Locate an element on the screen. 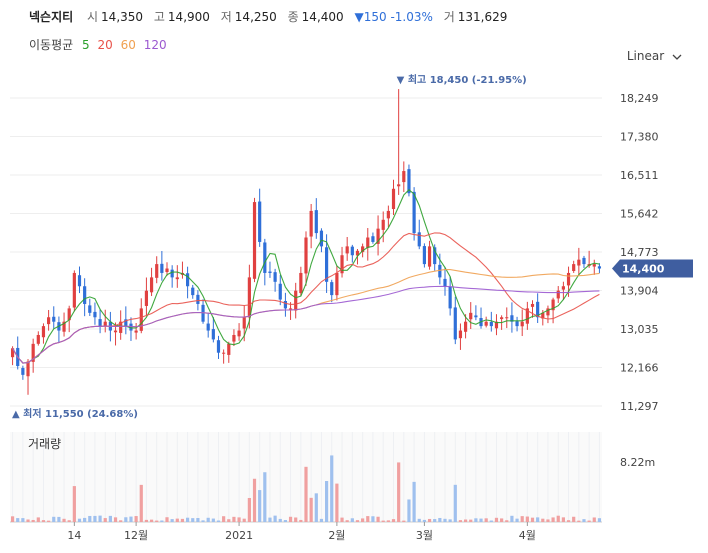  date-tick-label: 14 is located at coordinates (74, 535).